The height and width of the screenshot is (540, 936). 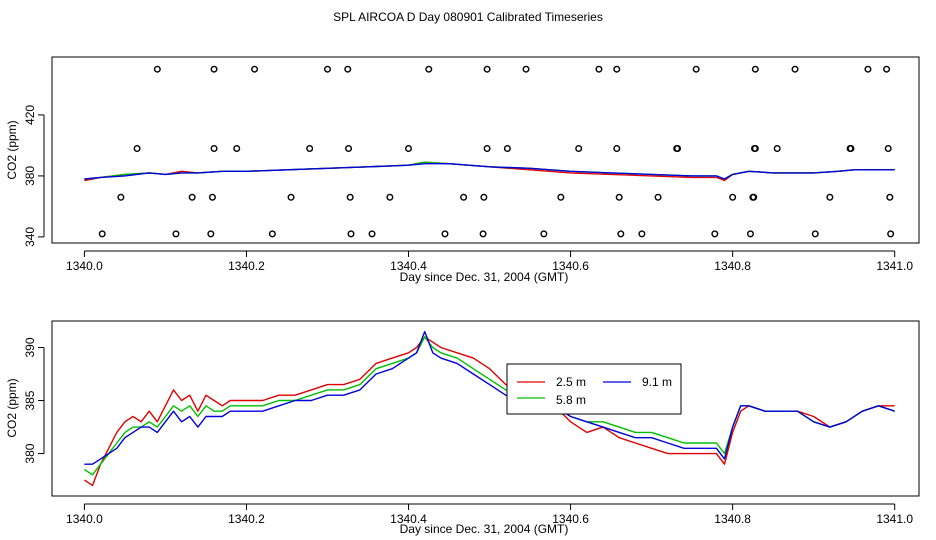 What do you see at coordinates (571, 382) in the screenshot?
I see `legend-label-2-5m: 2.5 m` at bounding box center [571, 382].